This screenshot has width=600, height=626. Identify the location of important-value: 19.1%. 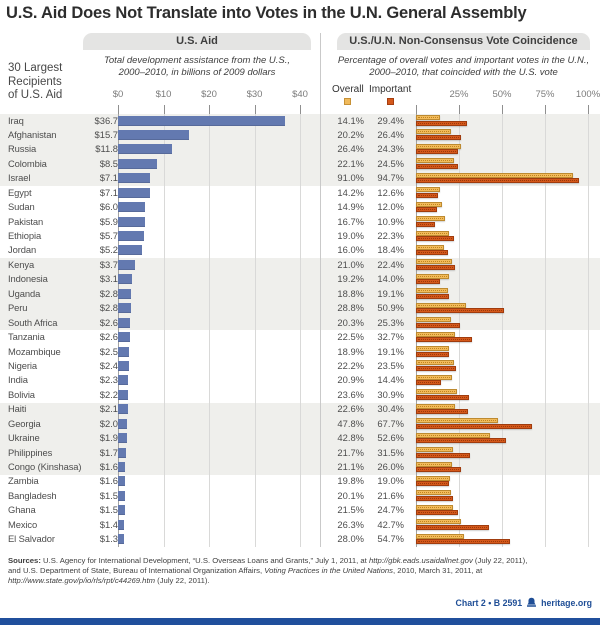
(390, 293).